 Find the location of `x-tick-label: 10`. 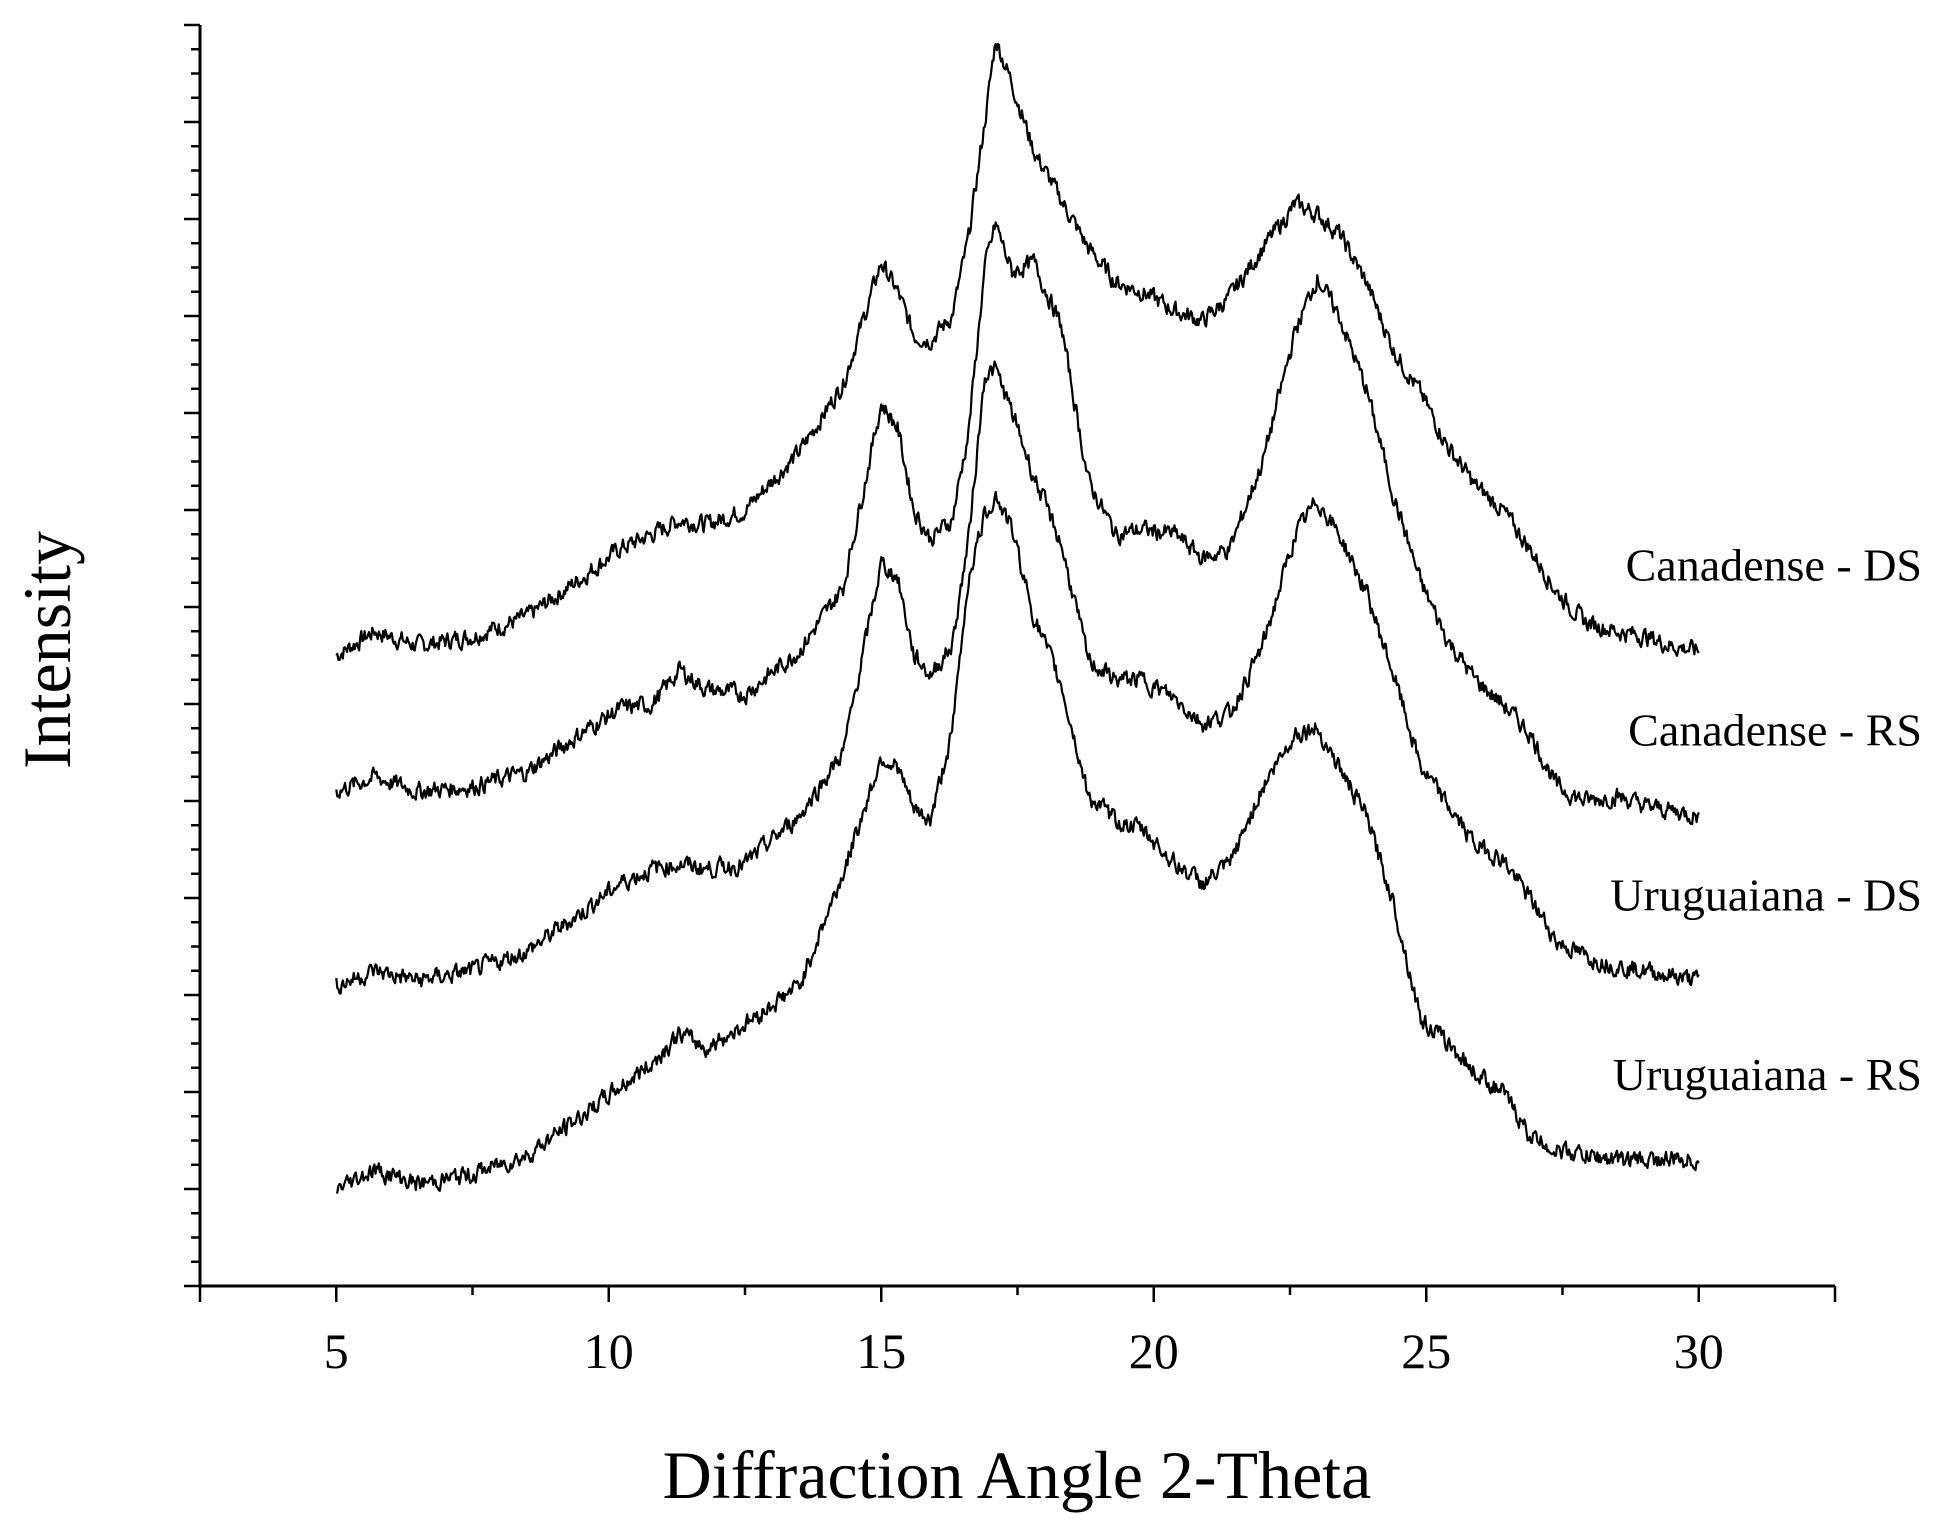

x-tick-label: 10 is located at coordinates (609, 1351).